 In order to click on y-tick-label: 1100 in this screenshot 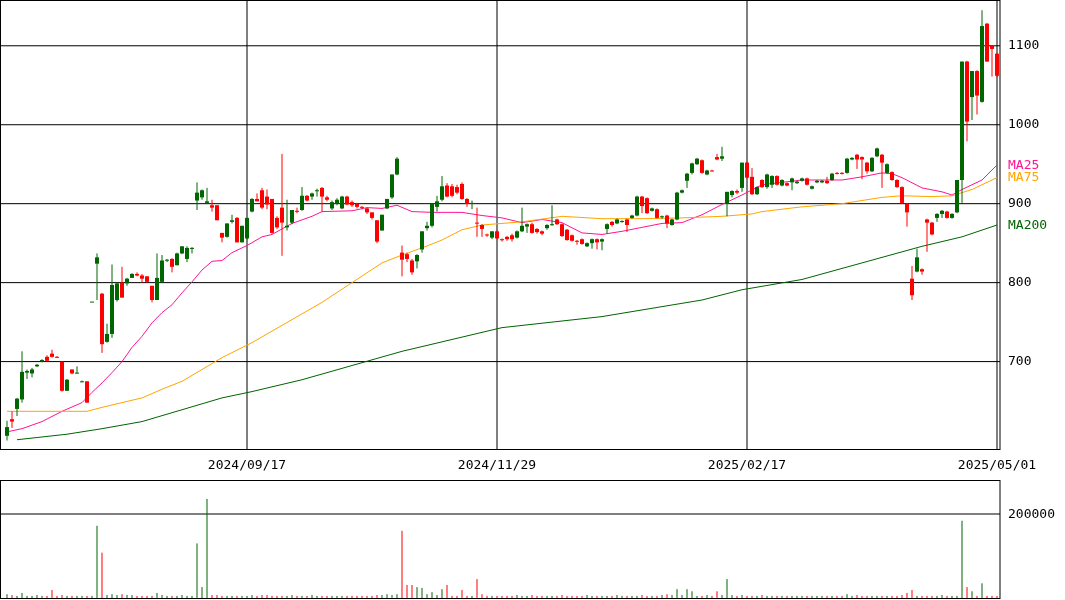, I will do `click(1024, 45)`.